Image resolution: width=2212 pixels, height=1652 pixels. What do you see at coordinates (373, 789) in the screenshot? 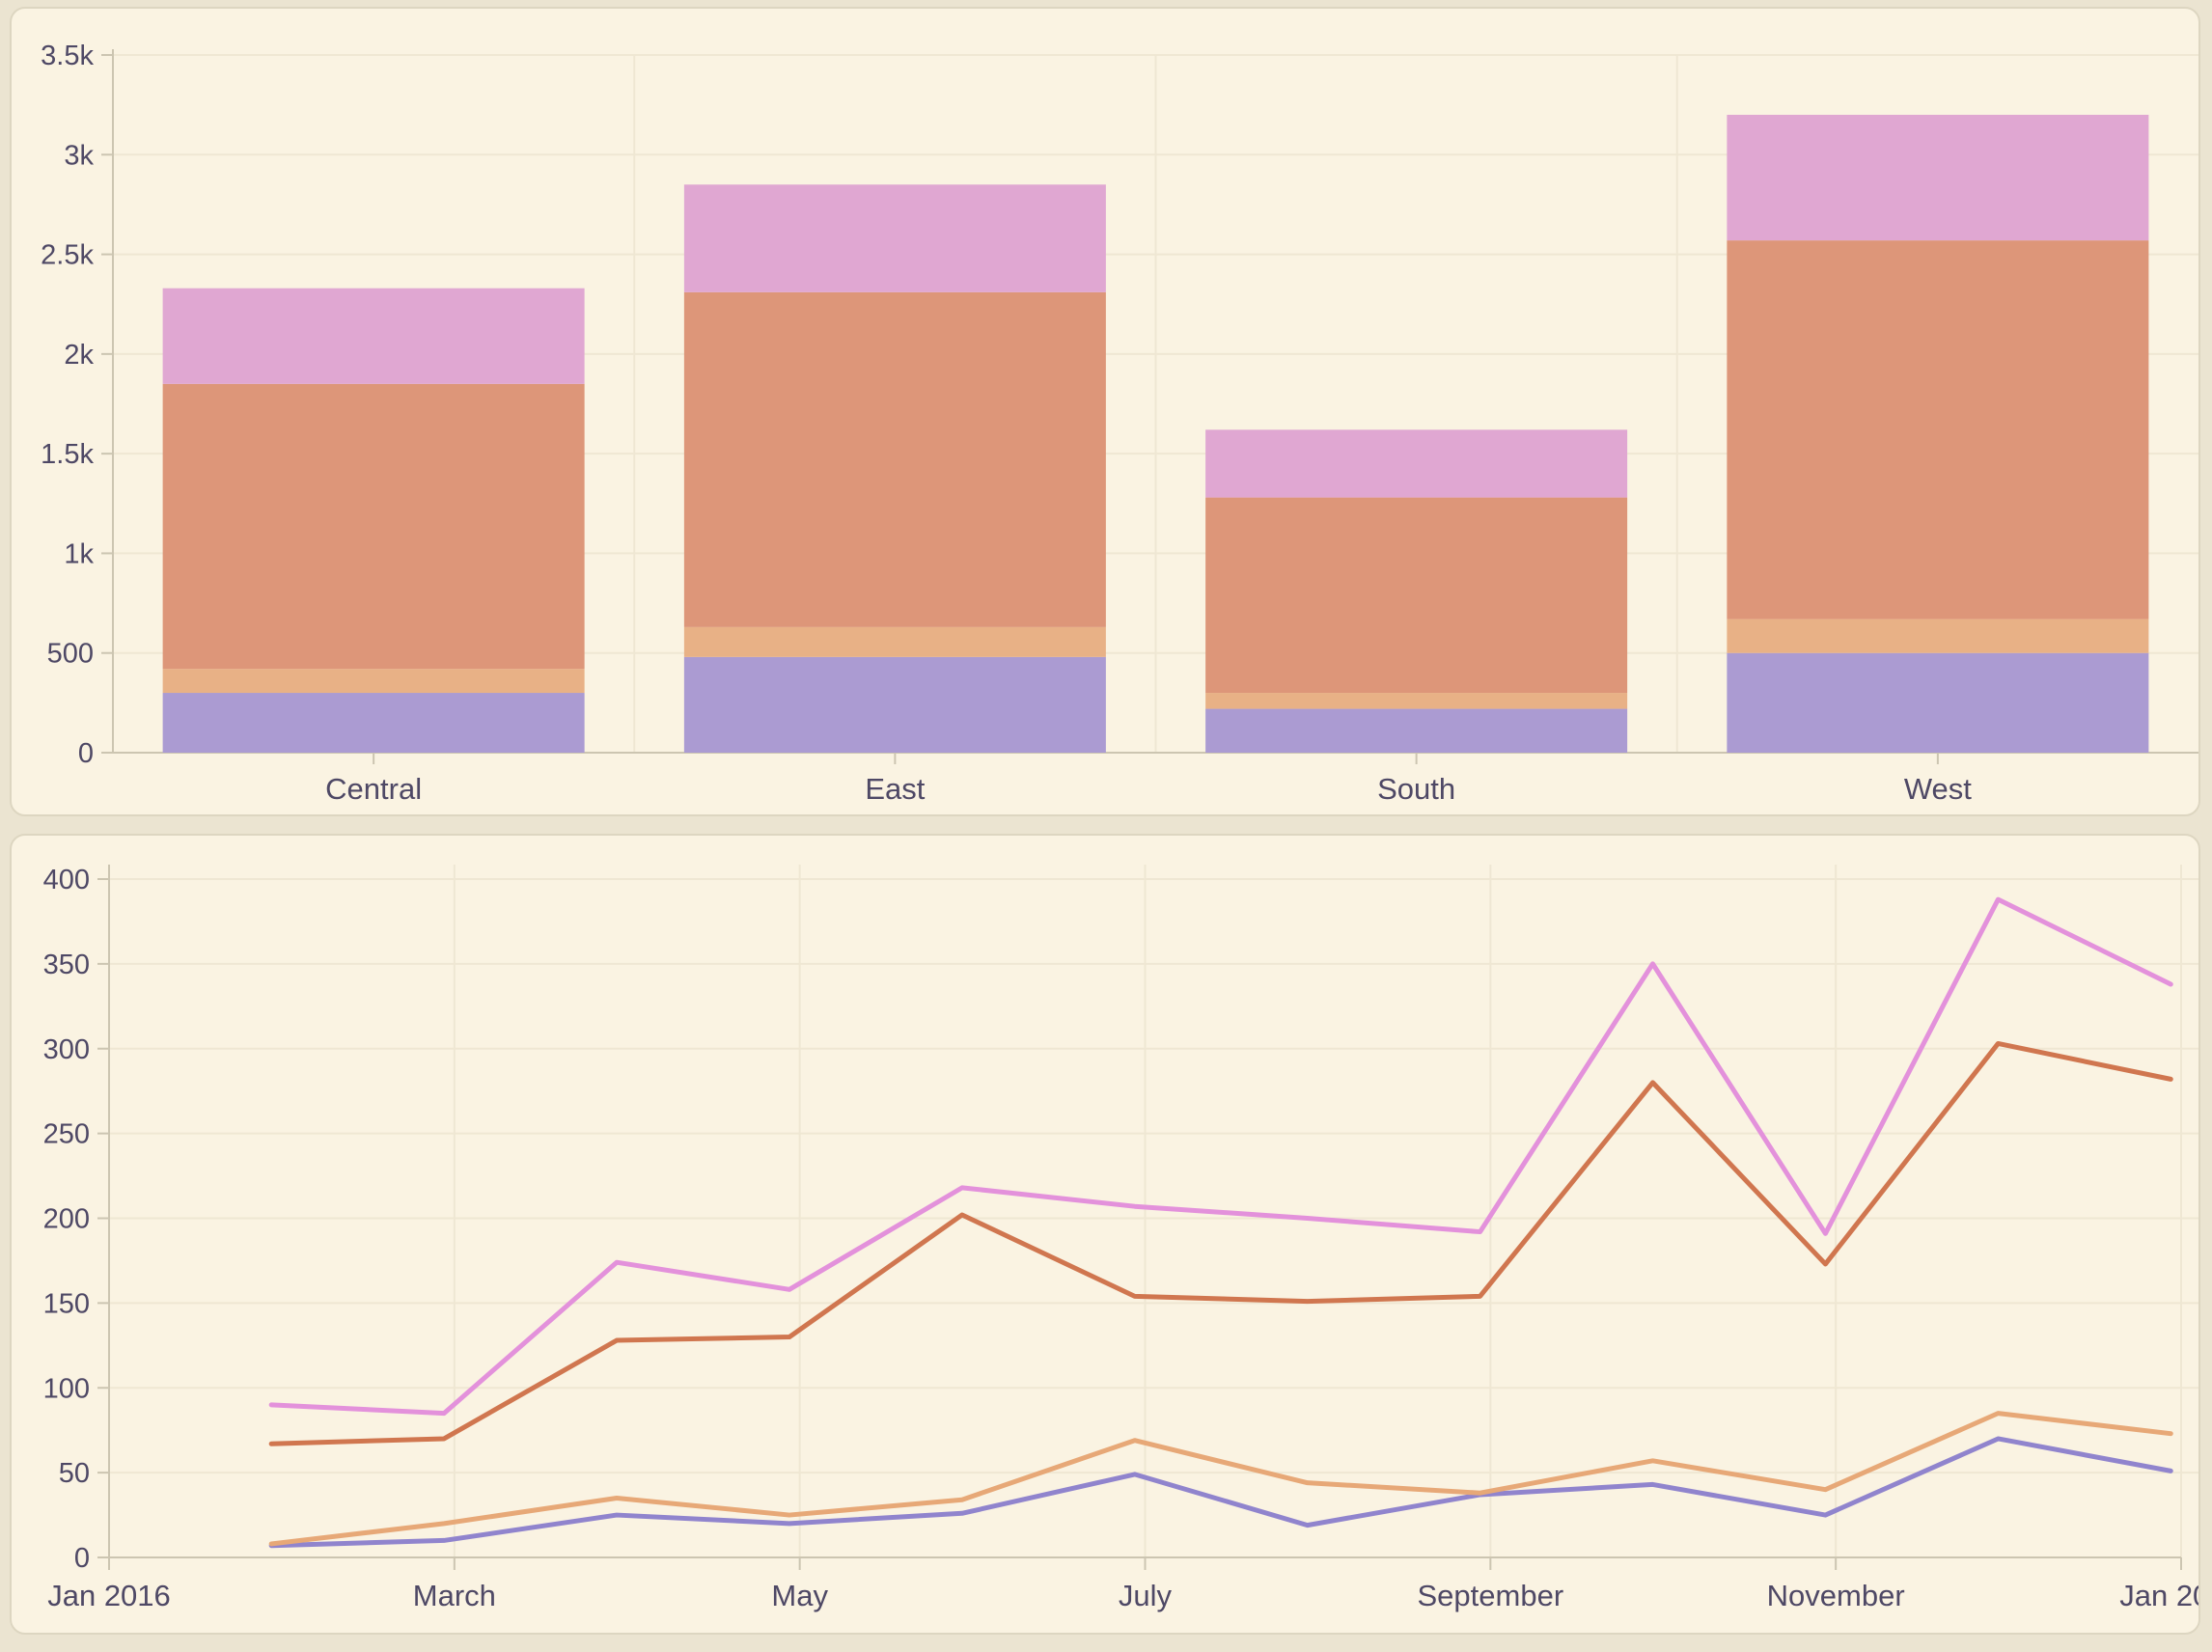
I see `category-label: Central` at bounding box center [373, 789].